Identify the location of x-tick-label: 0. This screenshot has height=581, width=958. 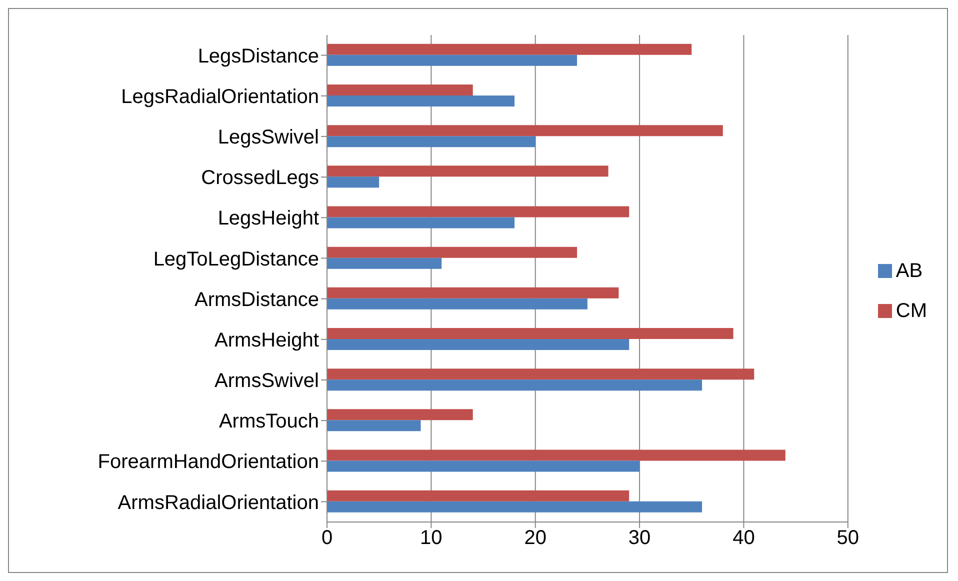
(327, 538).